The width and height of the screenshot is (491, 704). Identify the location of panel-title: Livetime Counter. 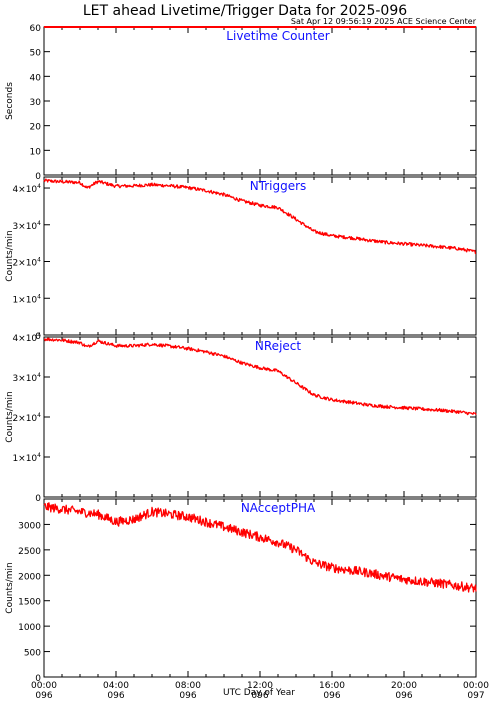
(277, 36).